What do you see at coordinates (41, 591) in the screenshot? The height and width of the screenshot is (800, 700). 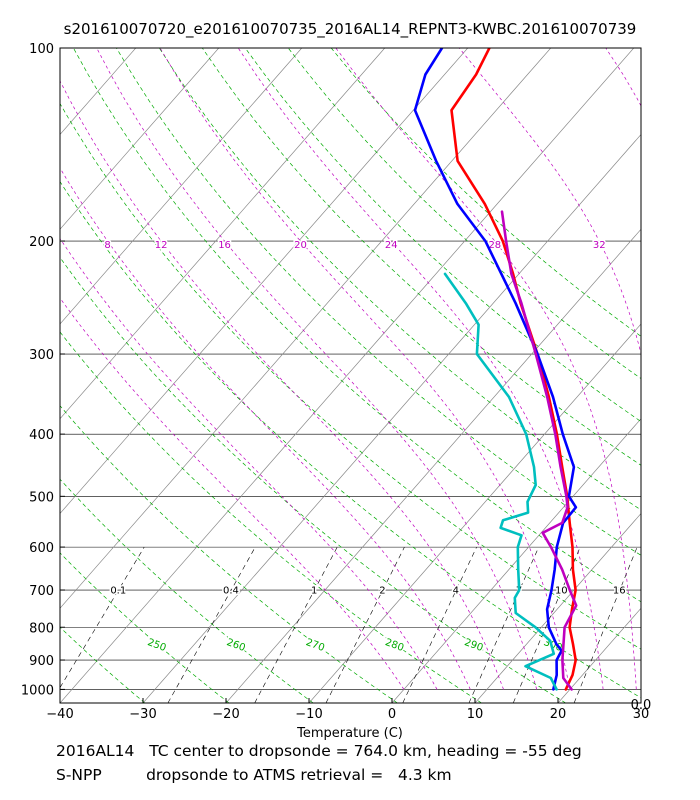 I see `y-tick-label-700: 700` at bounding box center [41, 591].